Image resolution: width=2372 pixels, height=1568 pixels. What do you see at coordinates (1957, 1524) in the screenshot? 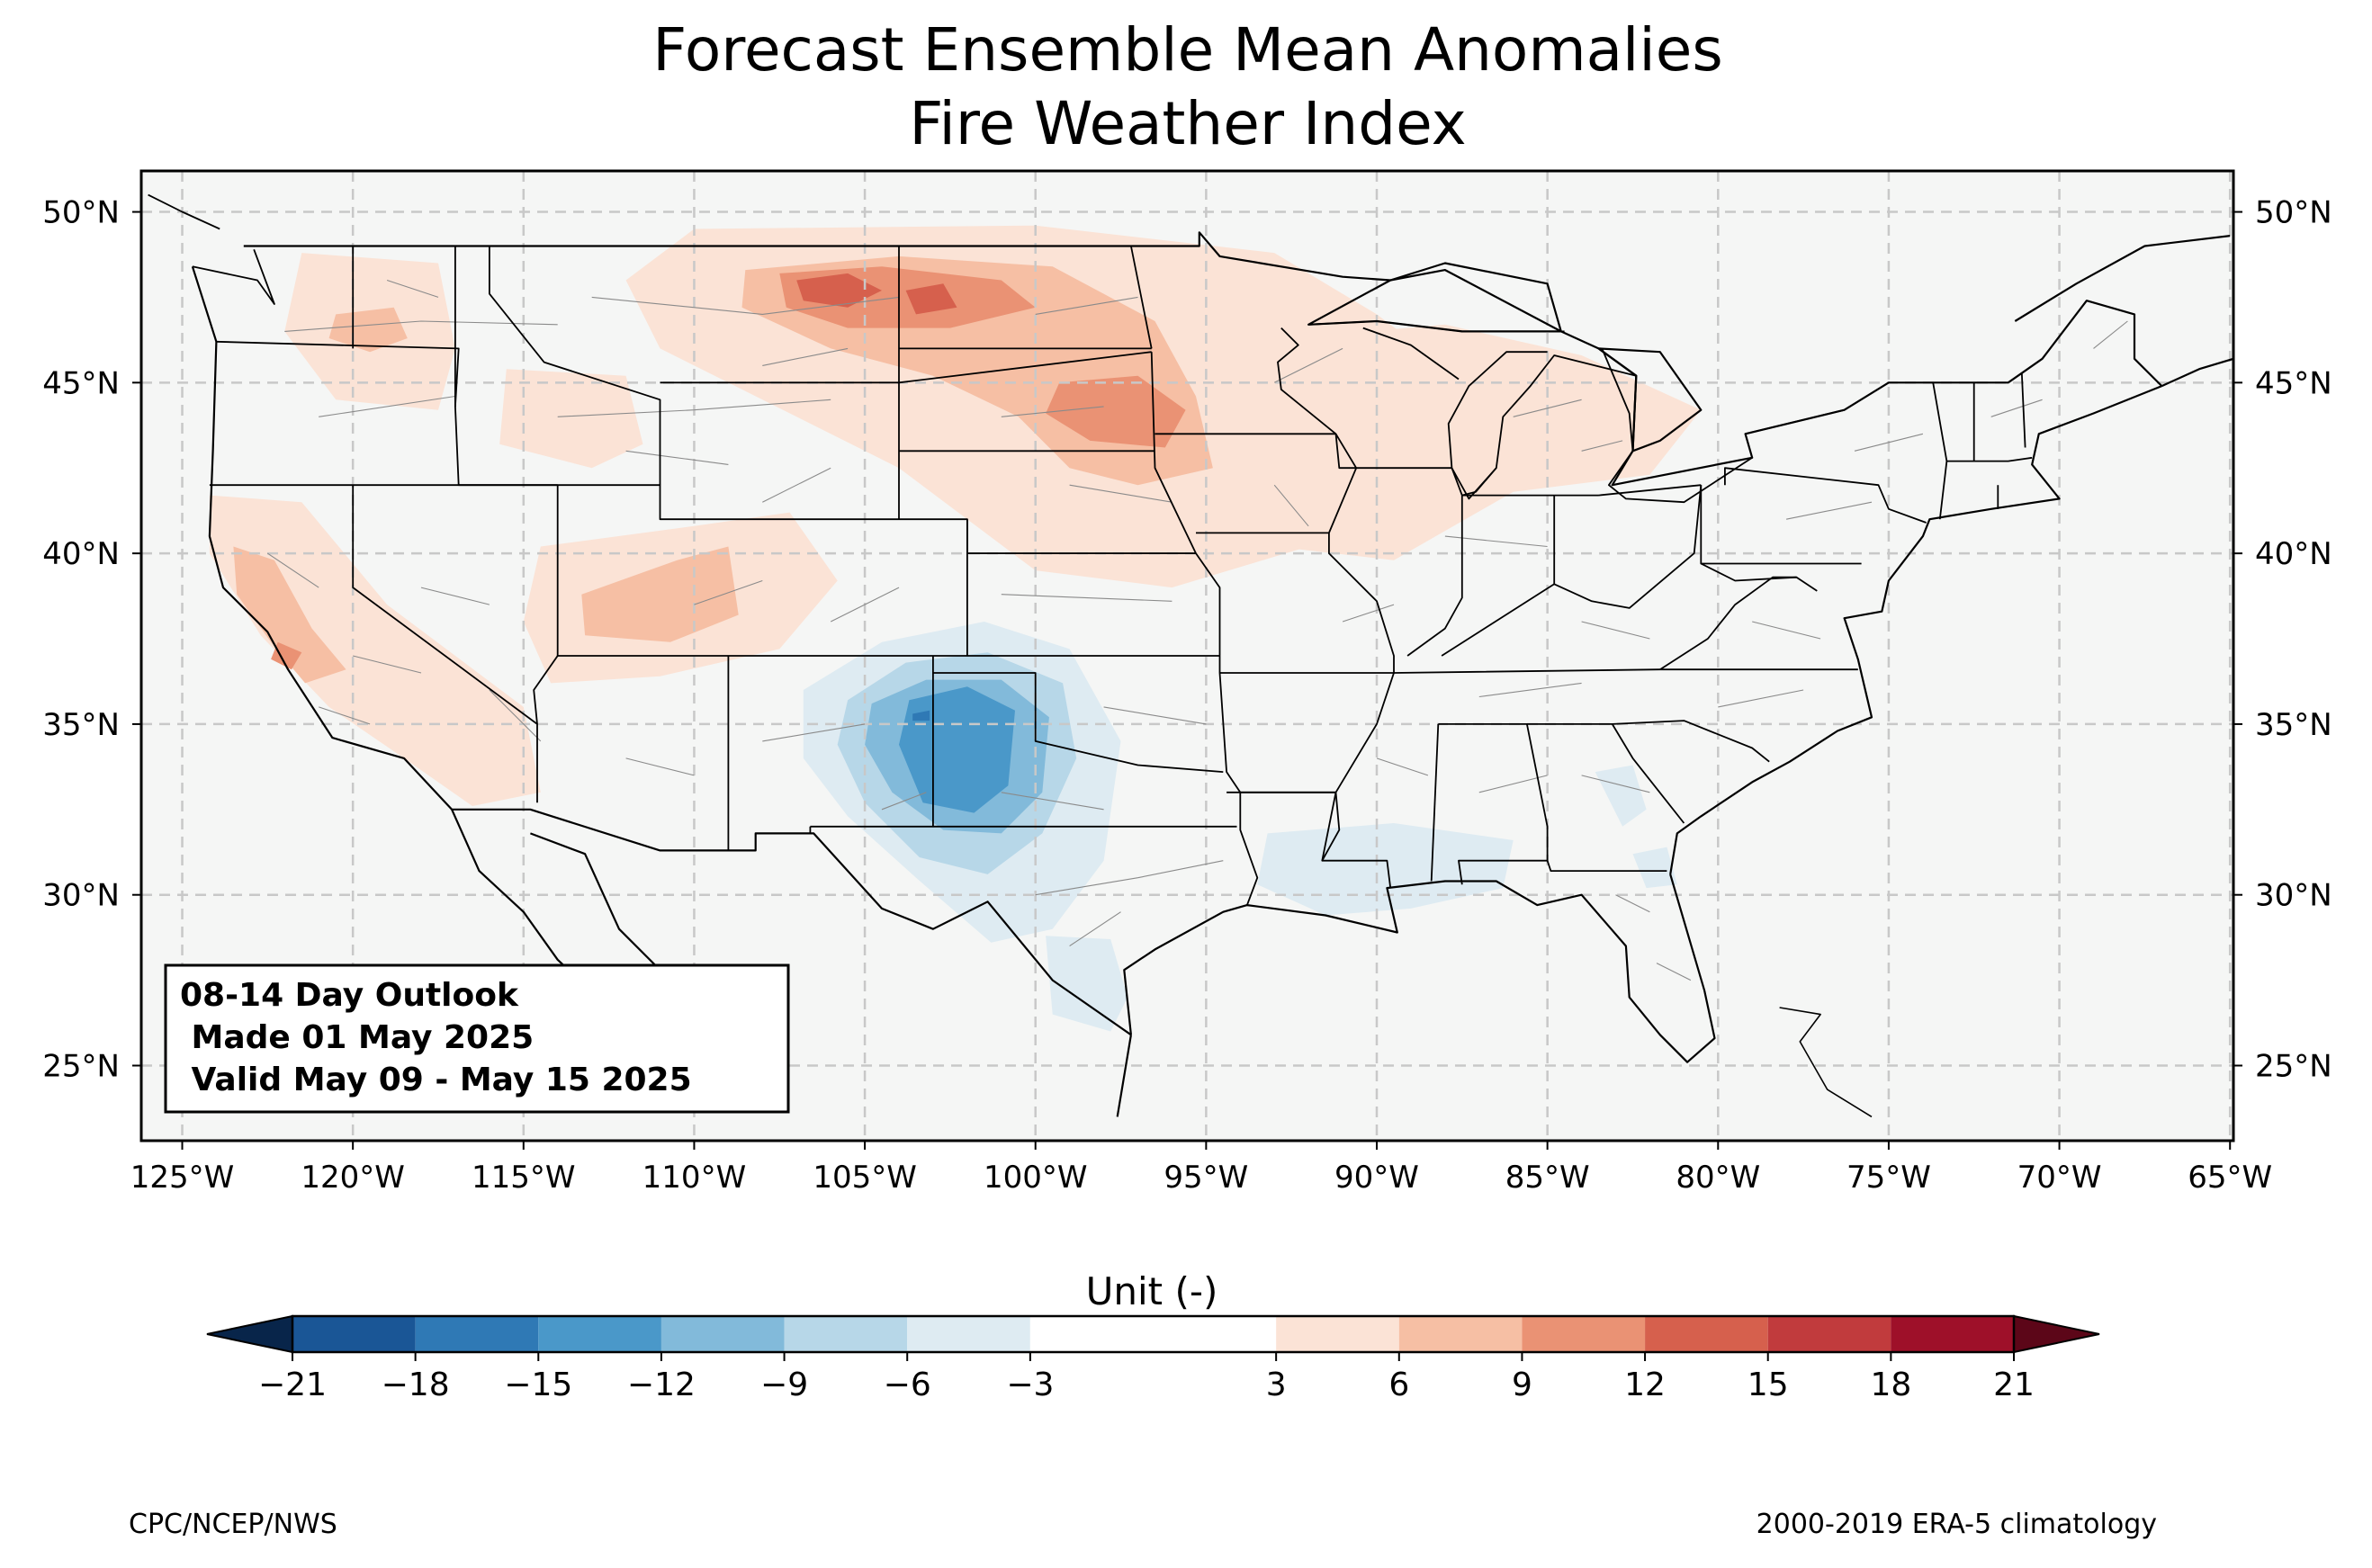
I see `footer-climatology: 2000-2019 ERA-5 climatology` at bounding box center [1957, 1524].